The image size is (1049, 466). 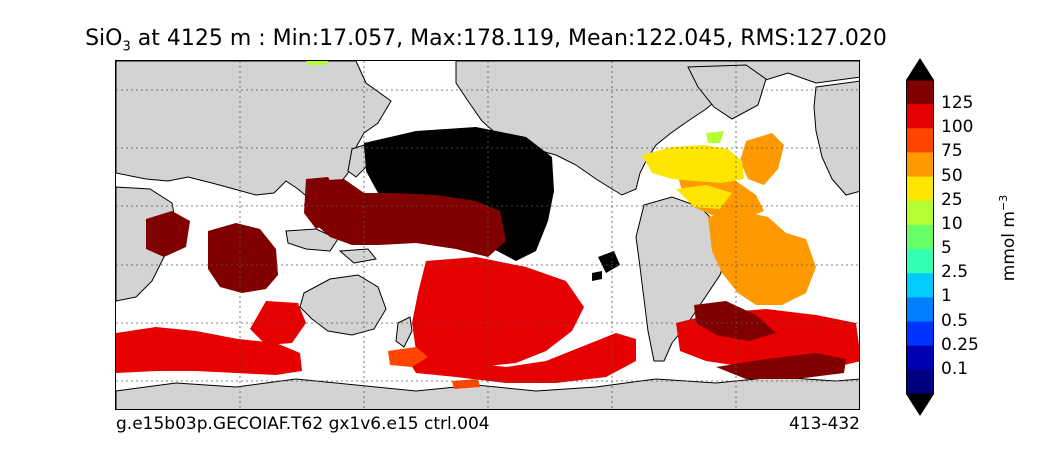 What do you see at coordinates (960, 344) in the screenshot?
I see `colorbar-tick-label: 0.25` at bounding box center [960, 344].